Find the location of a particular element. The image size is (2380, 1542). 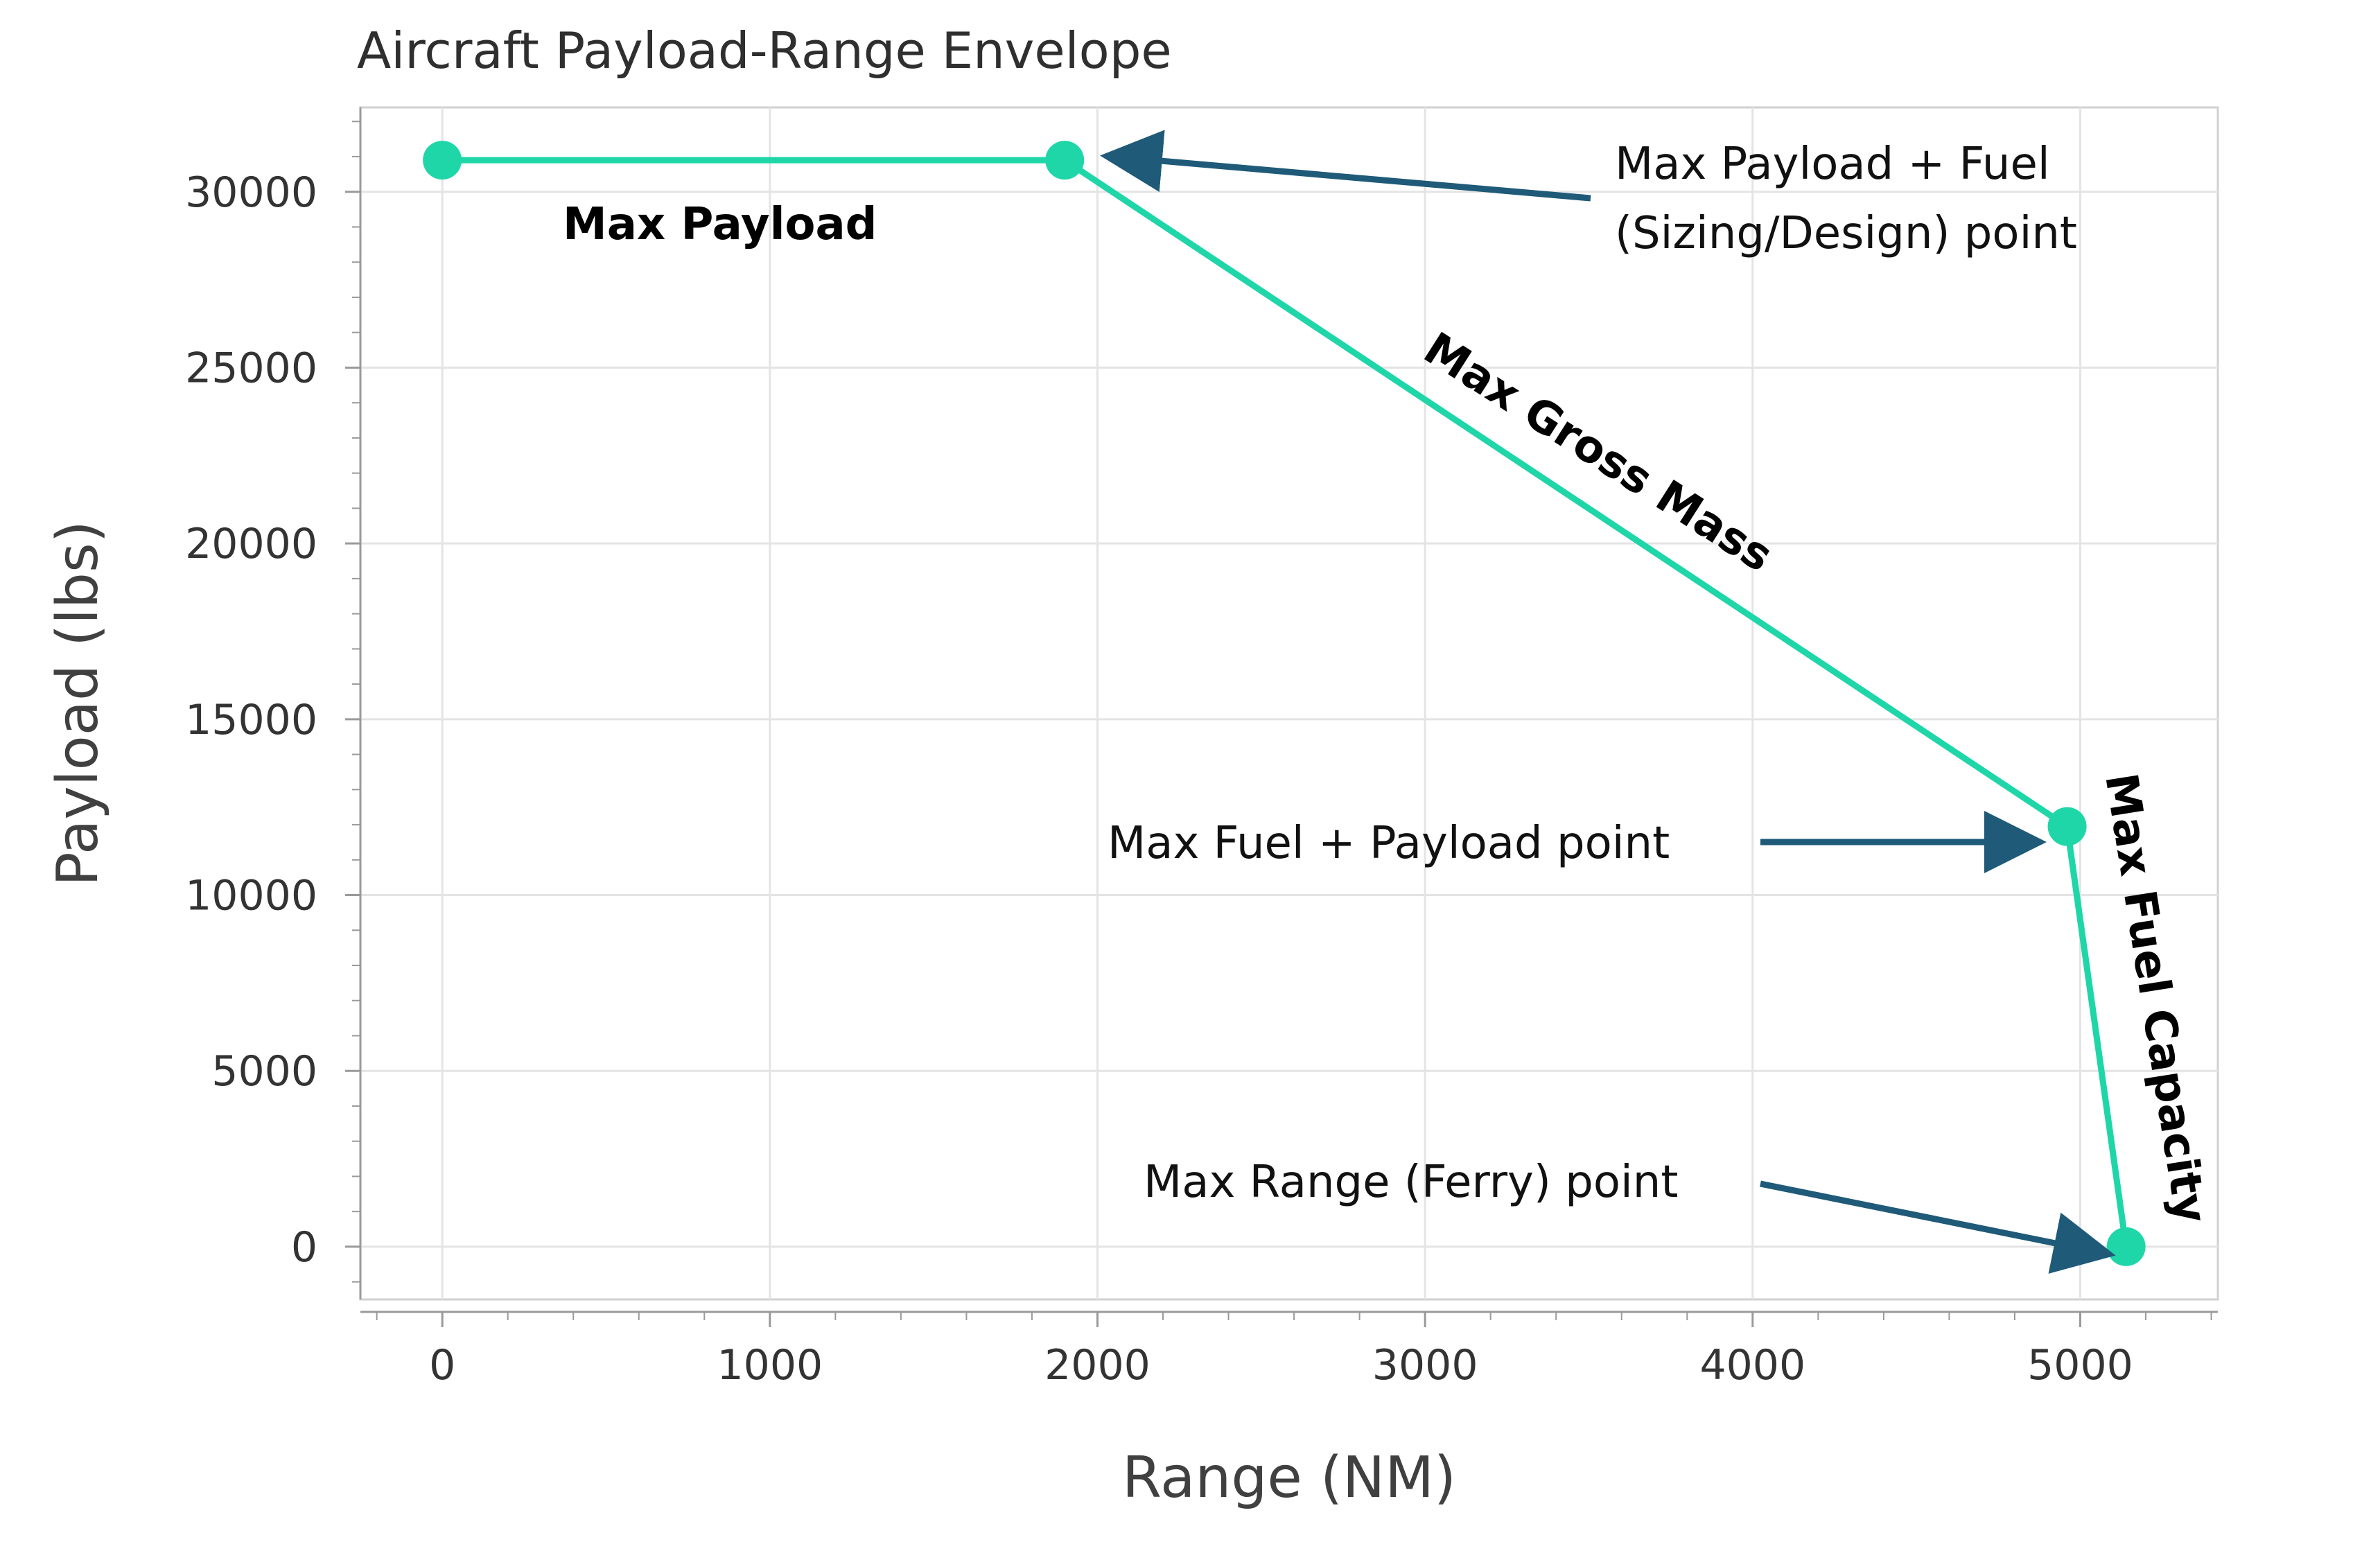

chart-title: Aircraft Payload-Range Envelope is located at coordinates (764, 50).